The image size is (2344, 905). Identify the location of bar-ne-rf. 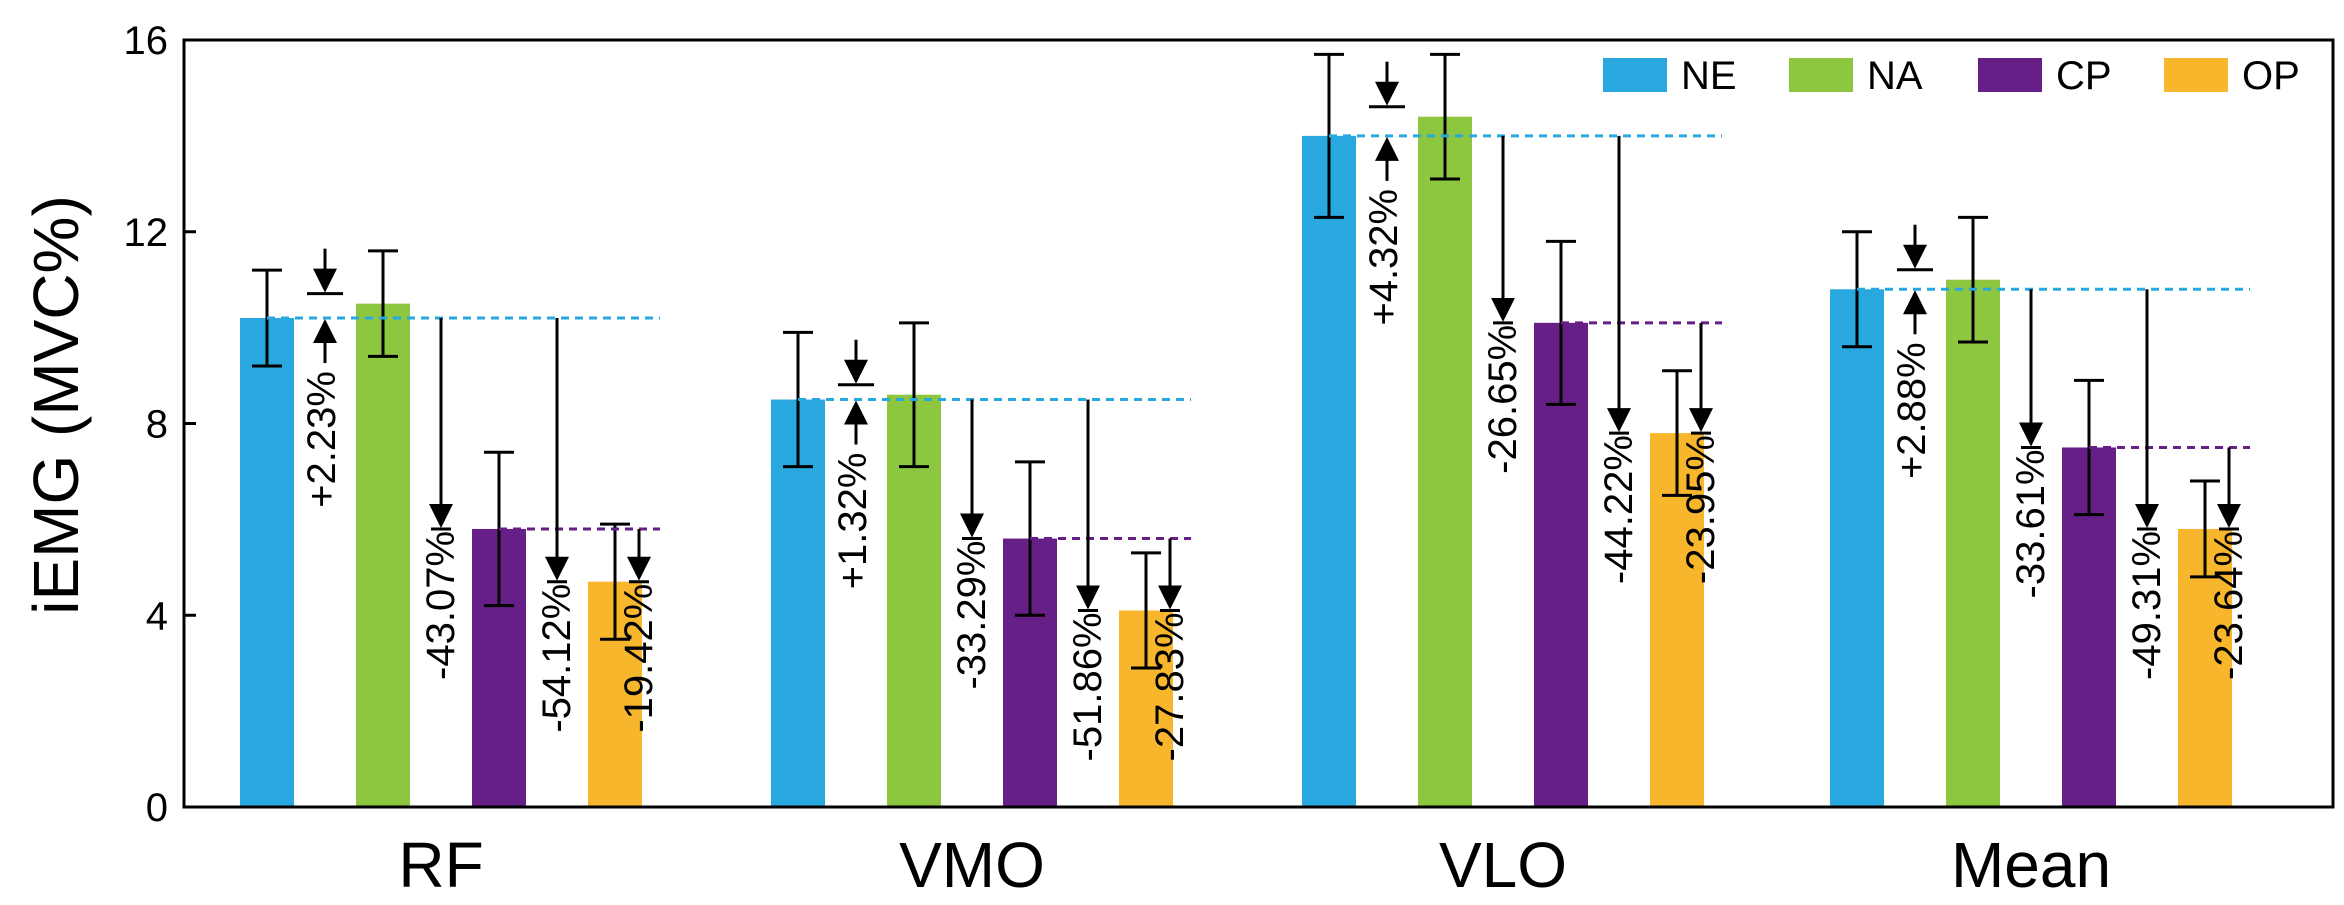
(267, 562).